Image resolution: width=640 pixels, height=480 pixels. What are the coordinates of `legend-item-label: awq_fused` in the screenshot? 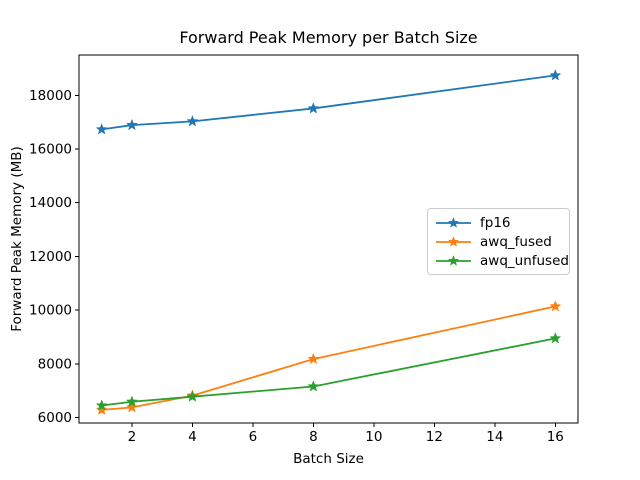 It's located at (516, 241).